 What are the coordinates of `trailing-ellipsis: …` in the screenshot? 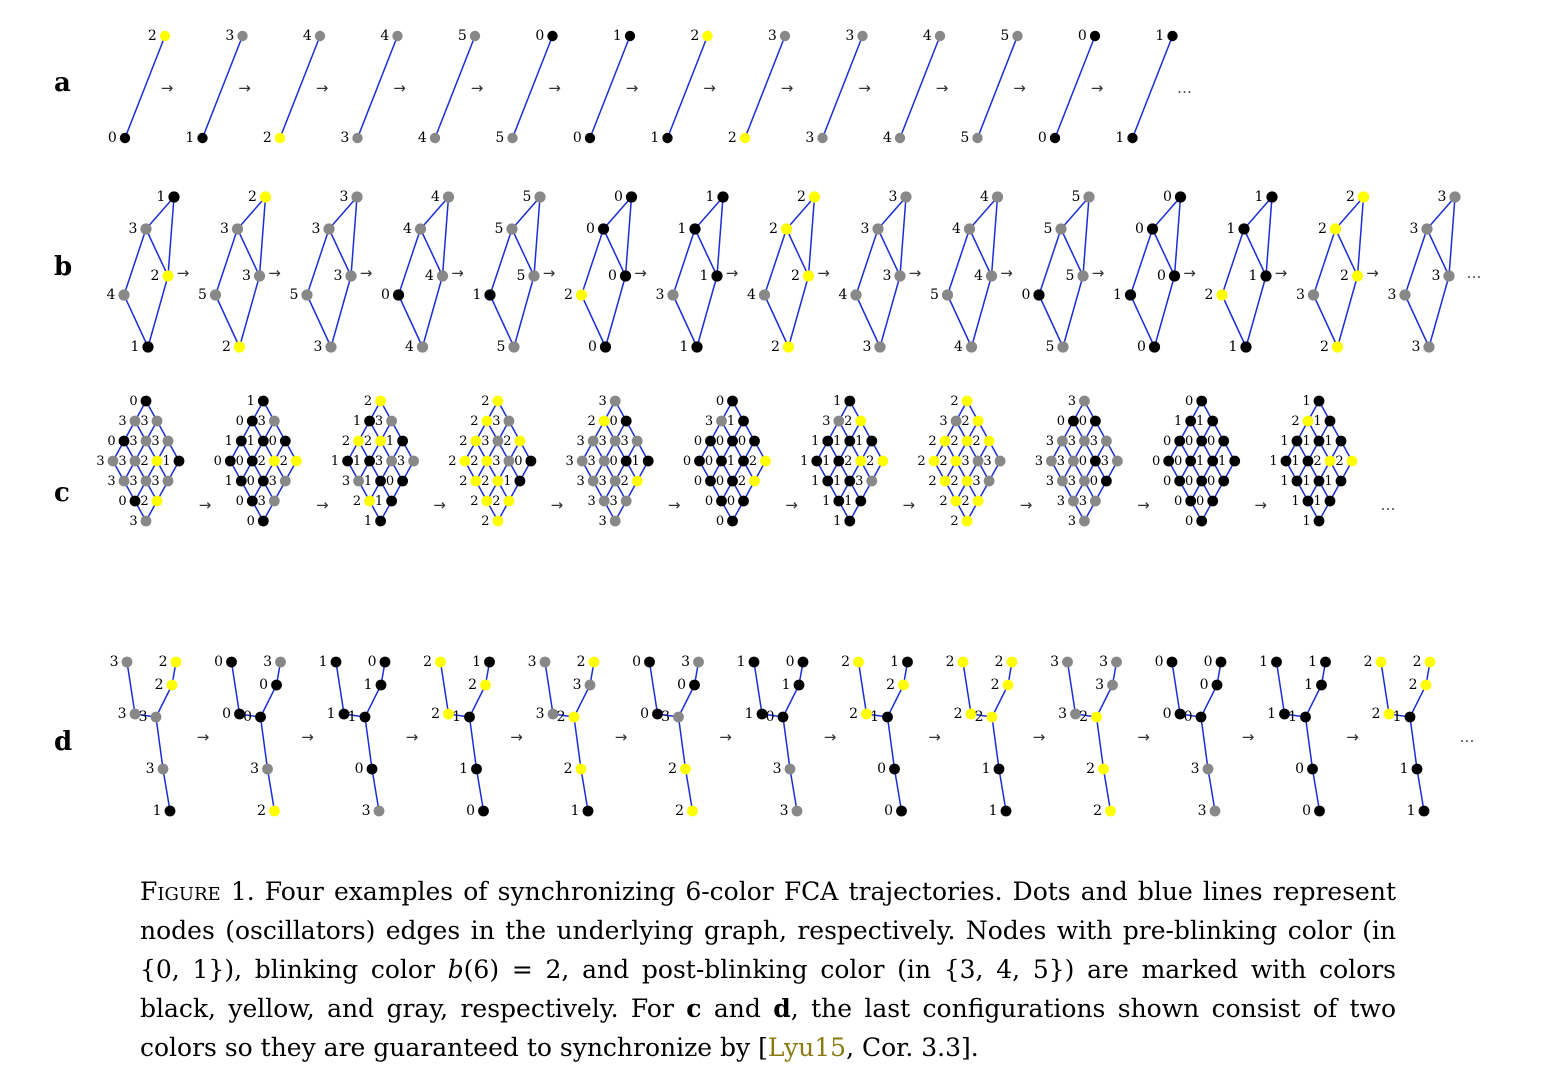 It's located at (1184, 88).